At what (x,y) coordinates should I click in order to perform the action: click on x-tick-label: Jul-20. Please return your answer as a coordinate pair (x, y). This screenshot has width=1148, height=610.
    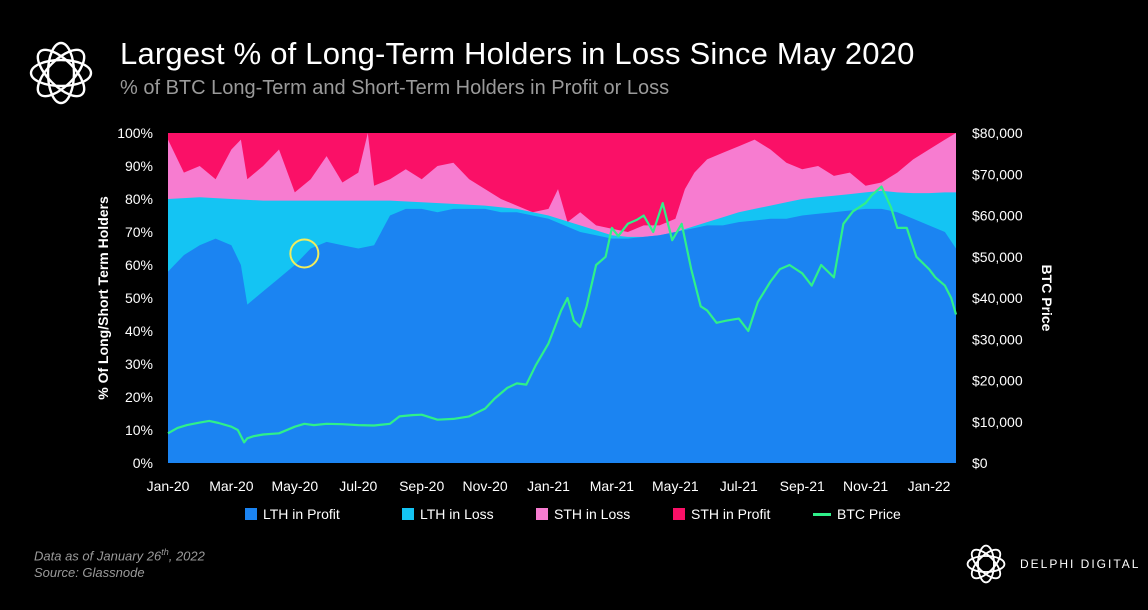
    Looking at the image, I should click on (358, 486).